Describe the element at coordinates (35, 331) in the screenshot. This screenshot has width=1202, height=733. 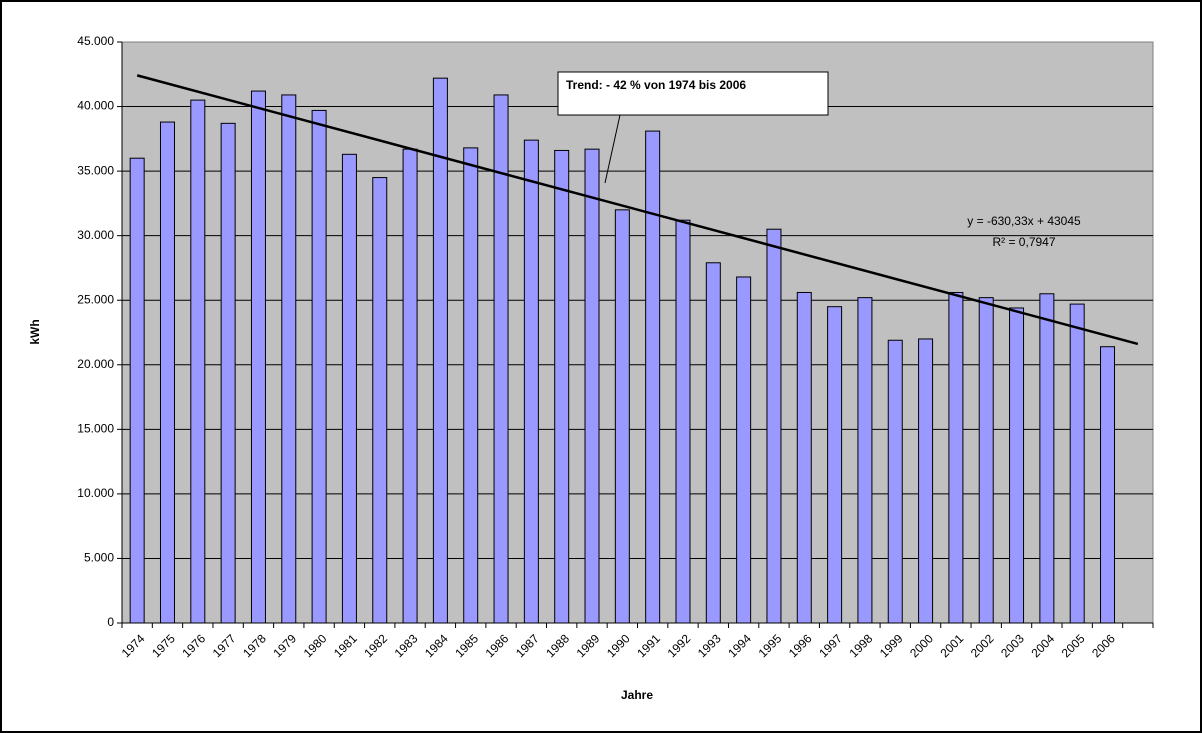
I see `y-axis-label: kWh` at that location.